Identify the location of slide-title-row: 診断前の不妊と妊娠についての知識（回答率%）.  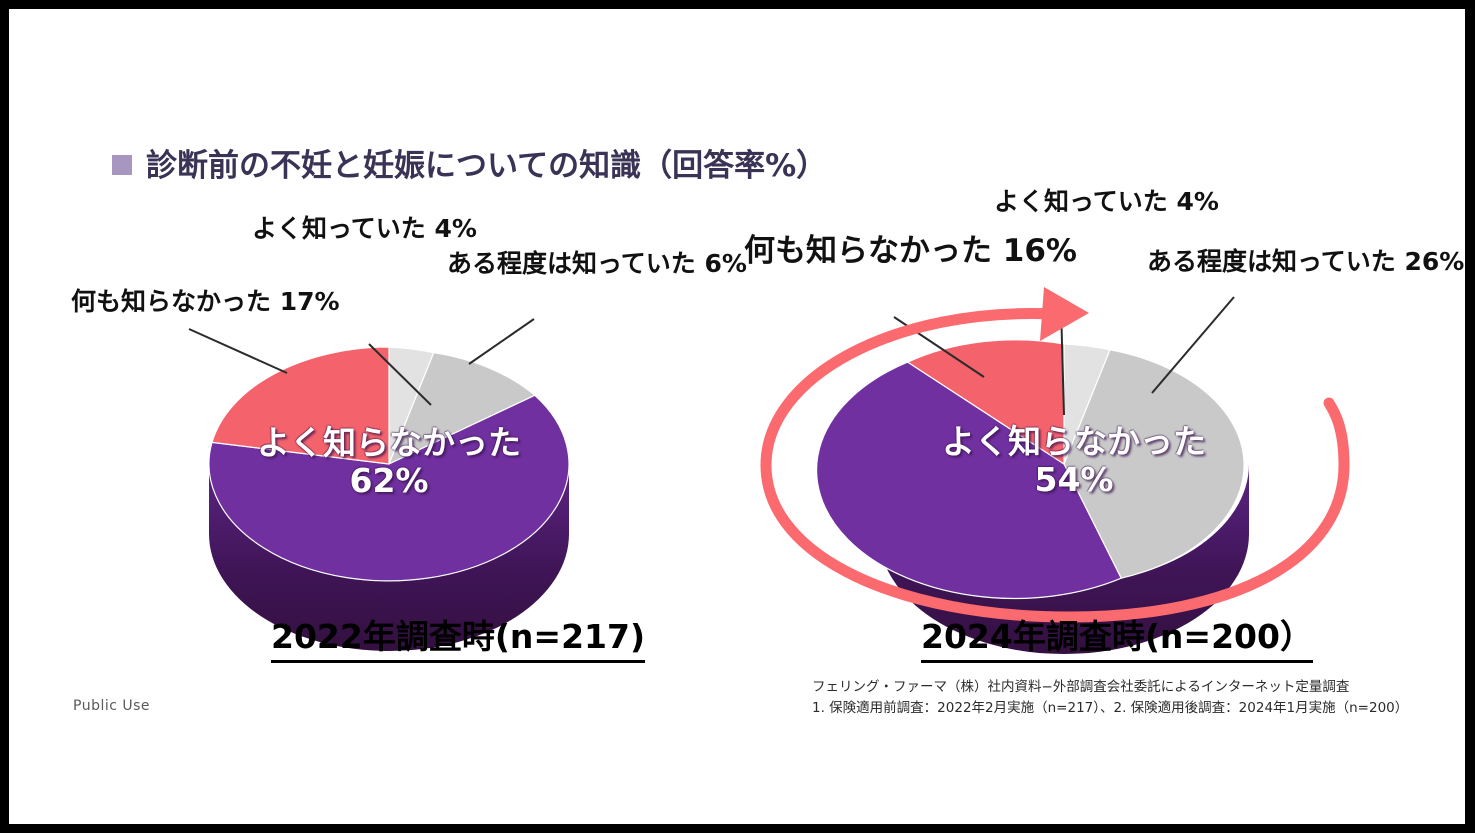
(469, 162).